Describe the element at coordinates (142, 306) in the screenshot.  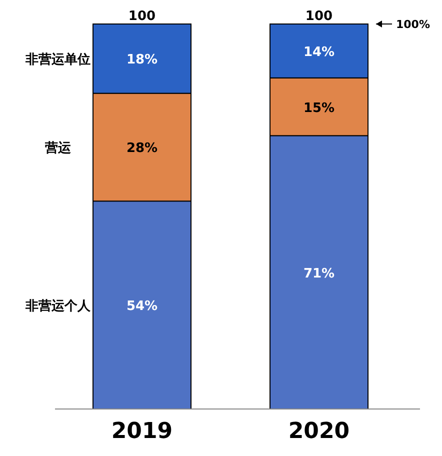
I see `data-label: 54%` at that location.